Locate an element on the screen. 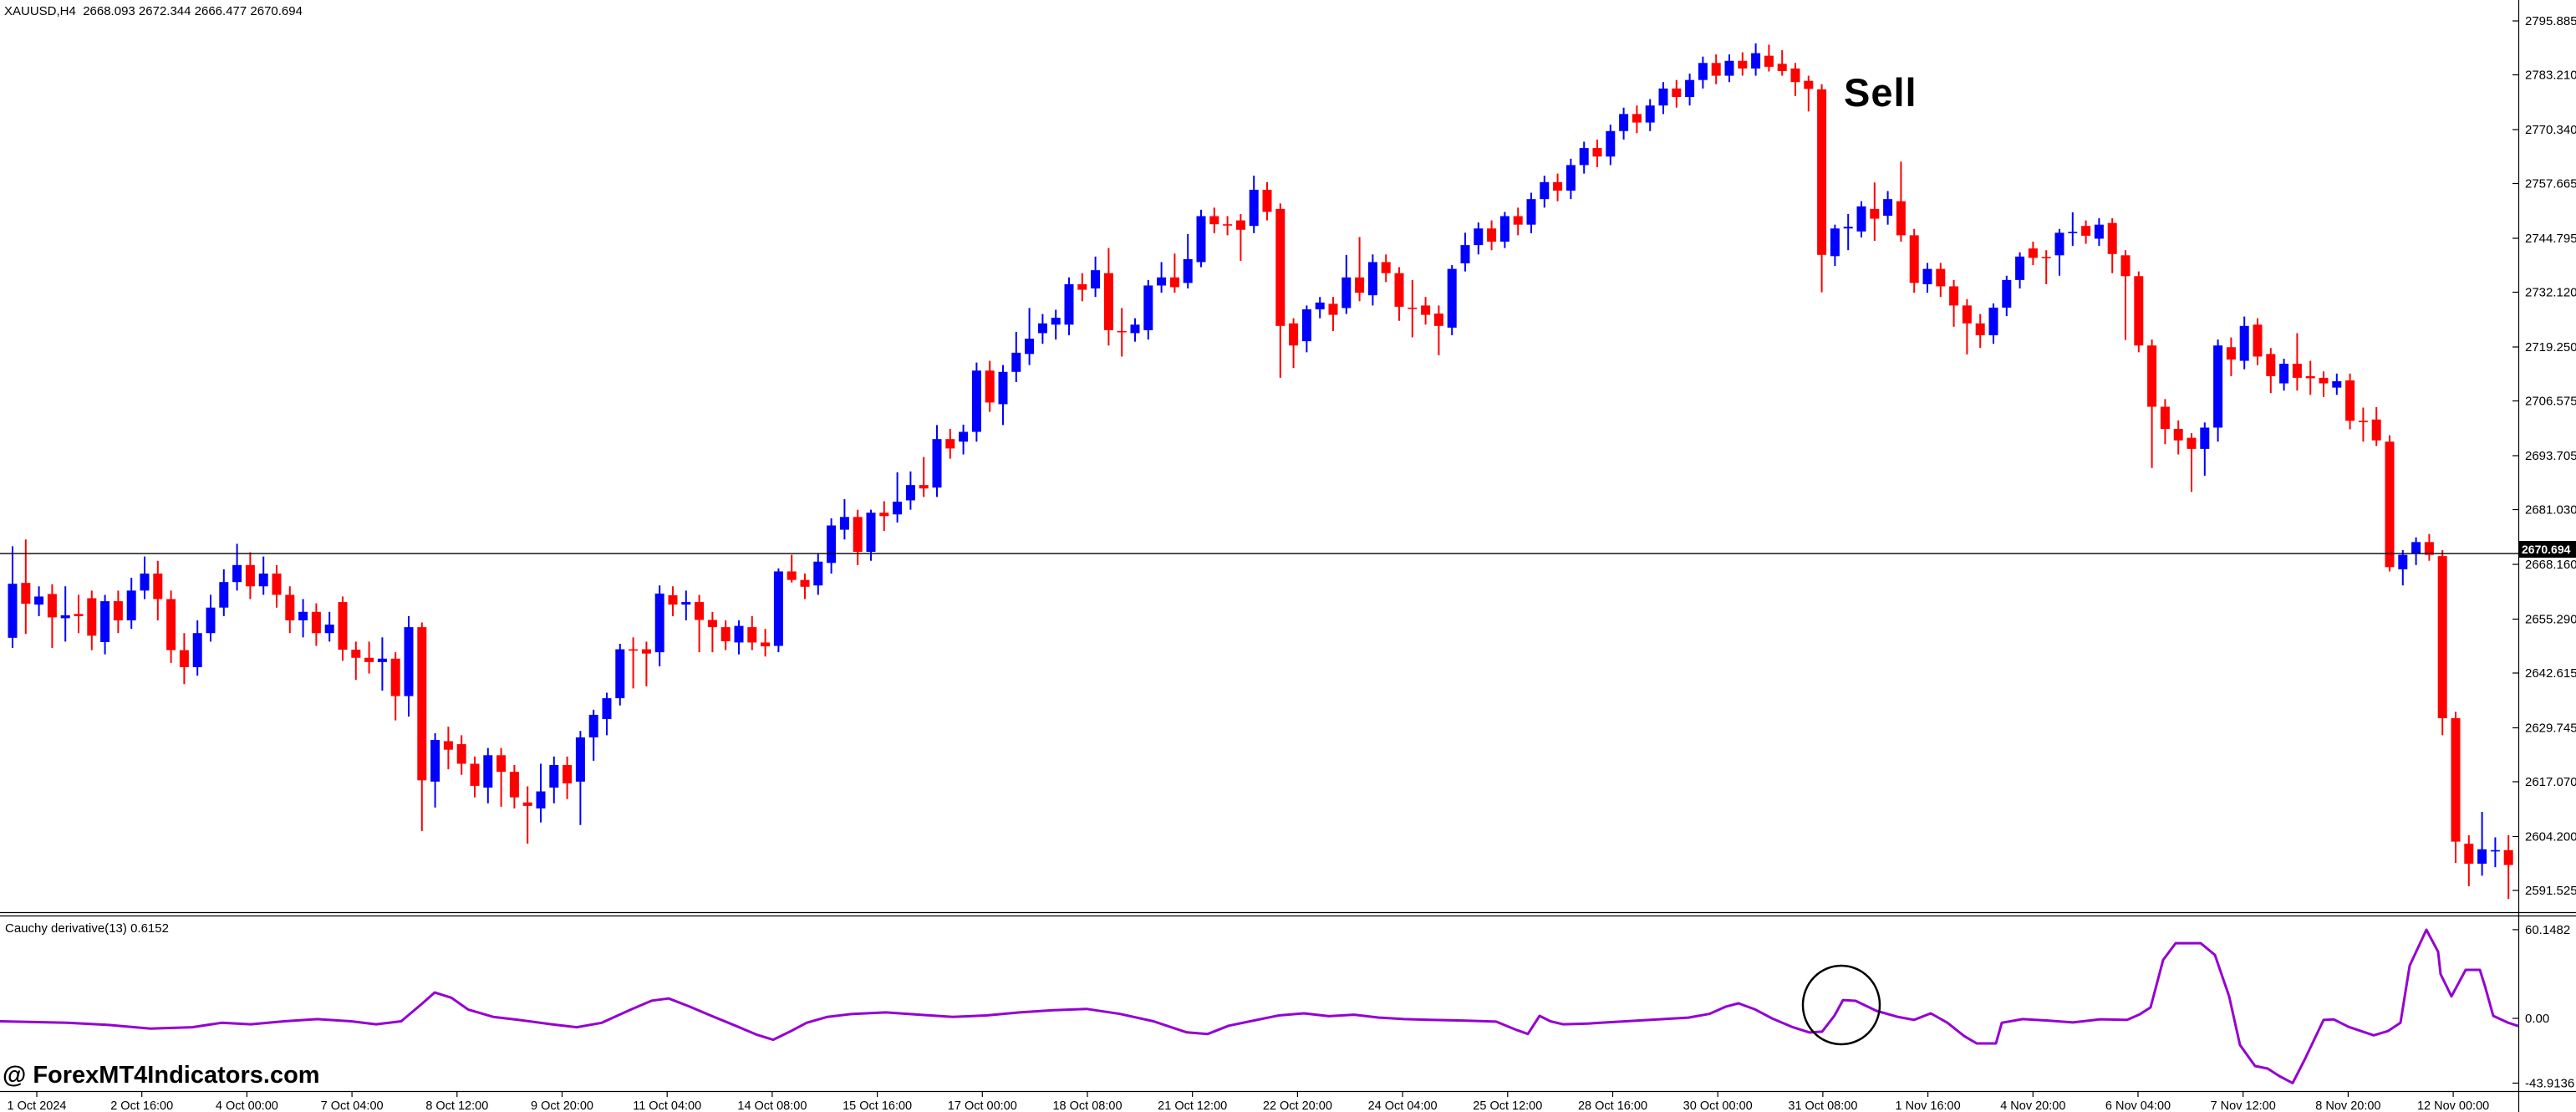 The height and width of the screenshot is (1112, 2576). time-axis-label: 25 Oct 12:00 is located at coordinates (1507, 1105).